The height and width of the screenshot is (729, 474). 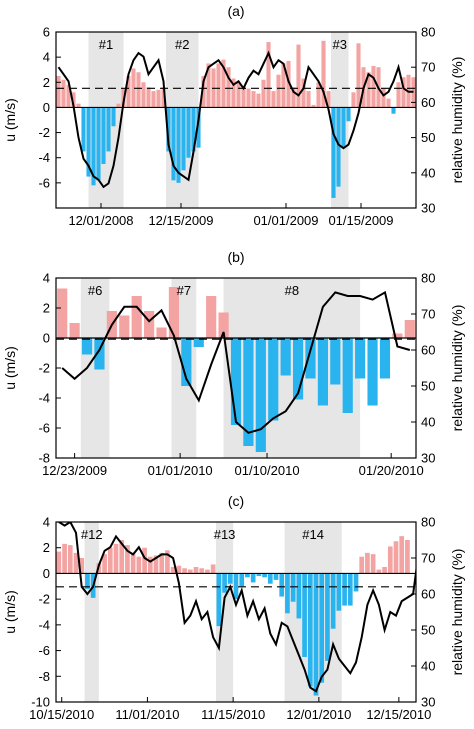 What do you see at coordinates (100, 220) in the screenshot?
I see `x-tick-label: 12/01/2008` at bounding box center [100, 220].